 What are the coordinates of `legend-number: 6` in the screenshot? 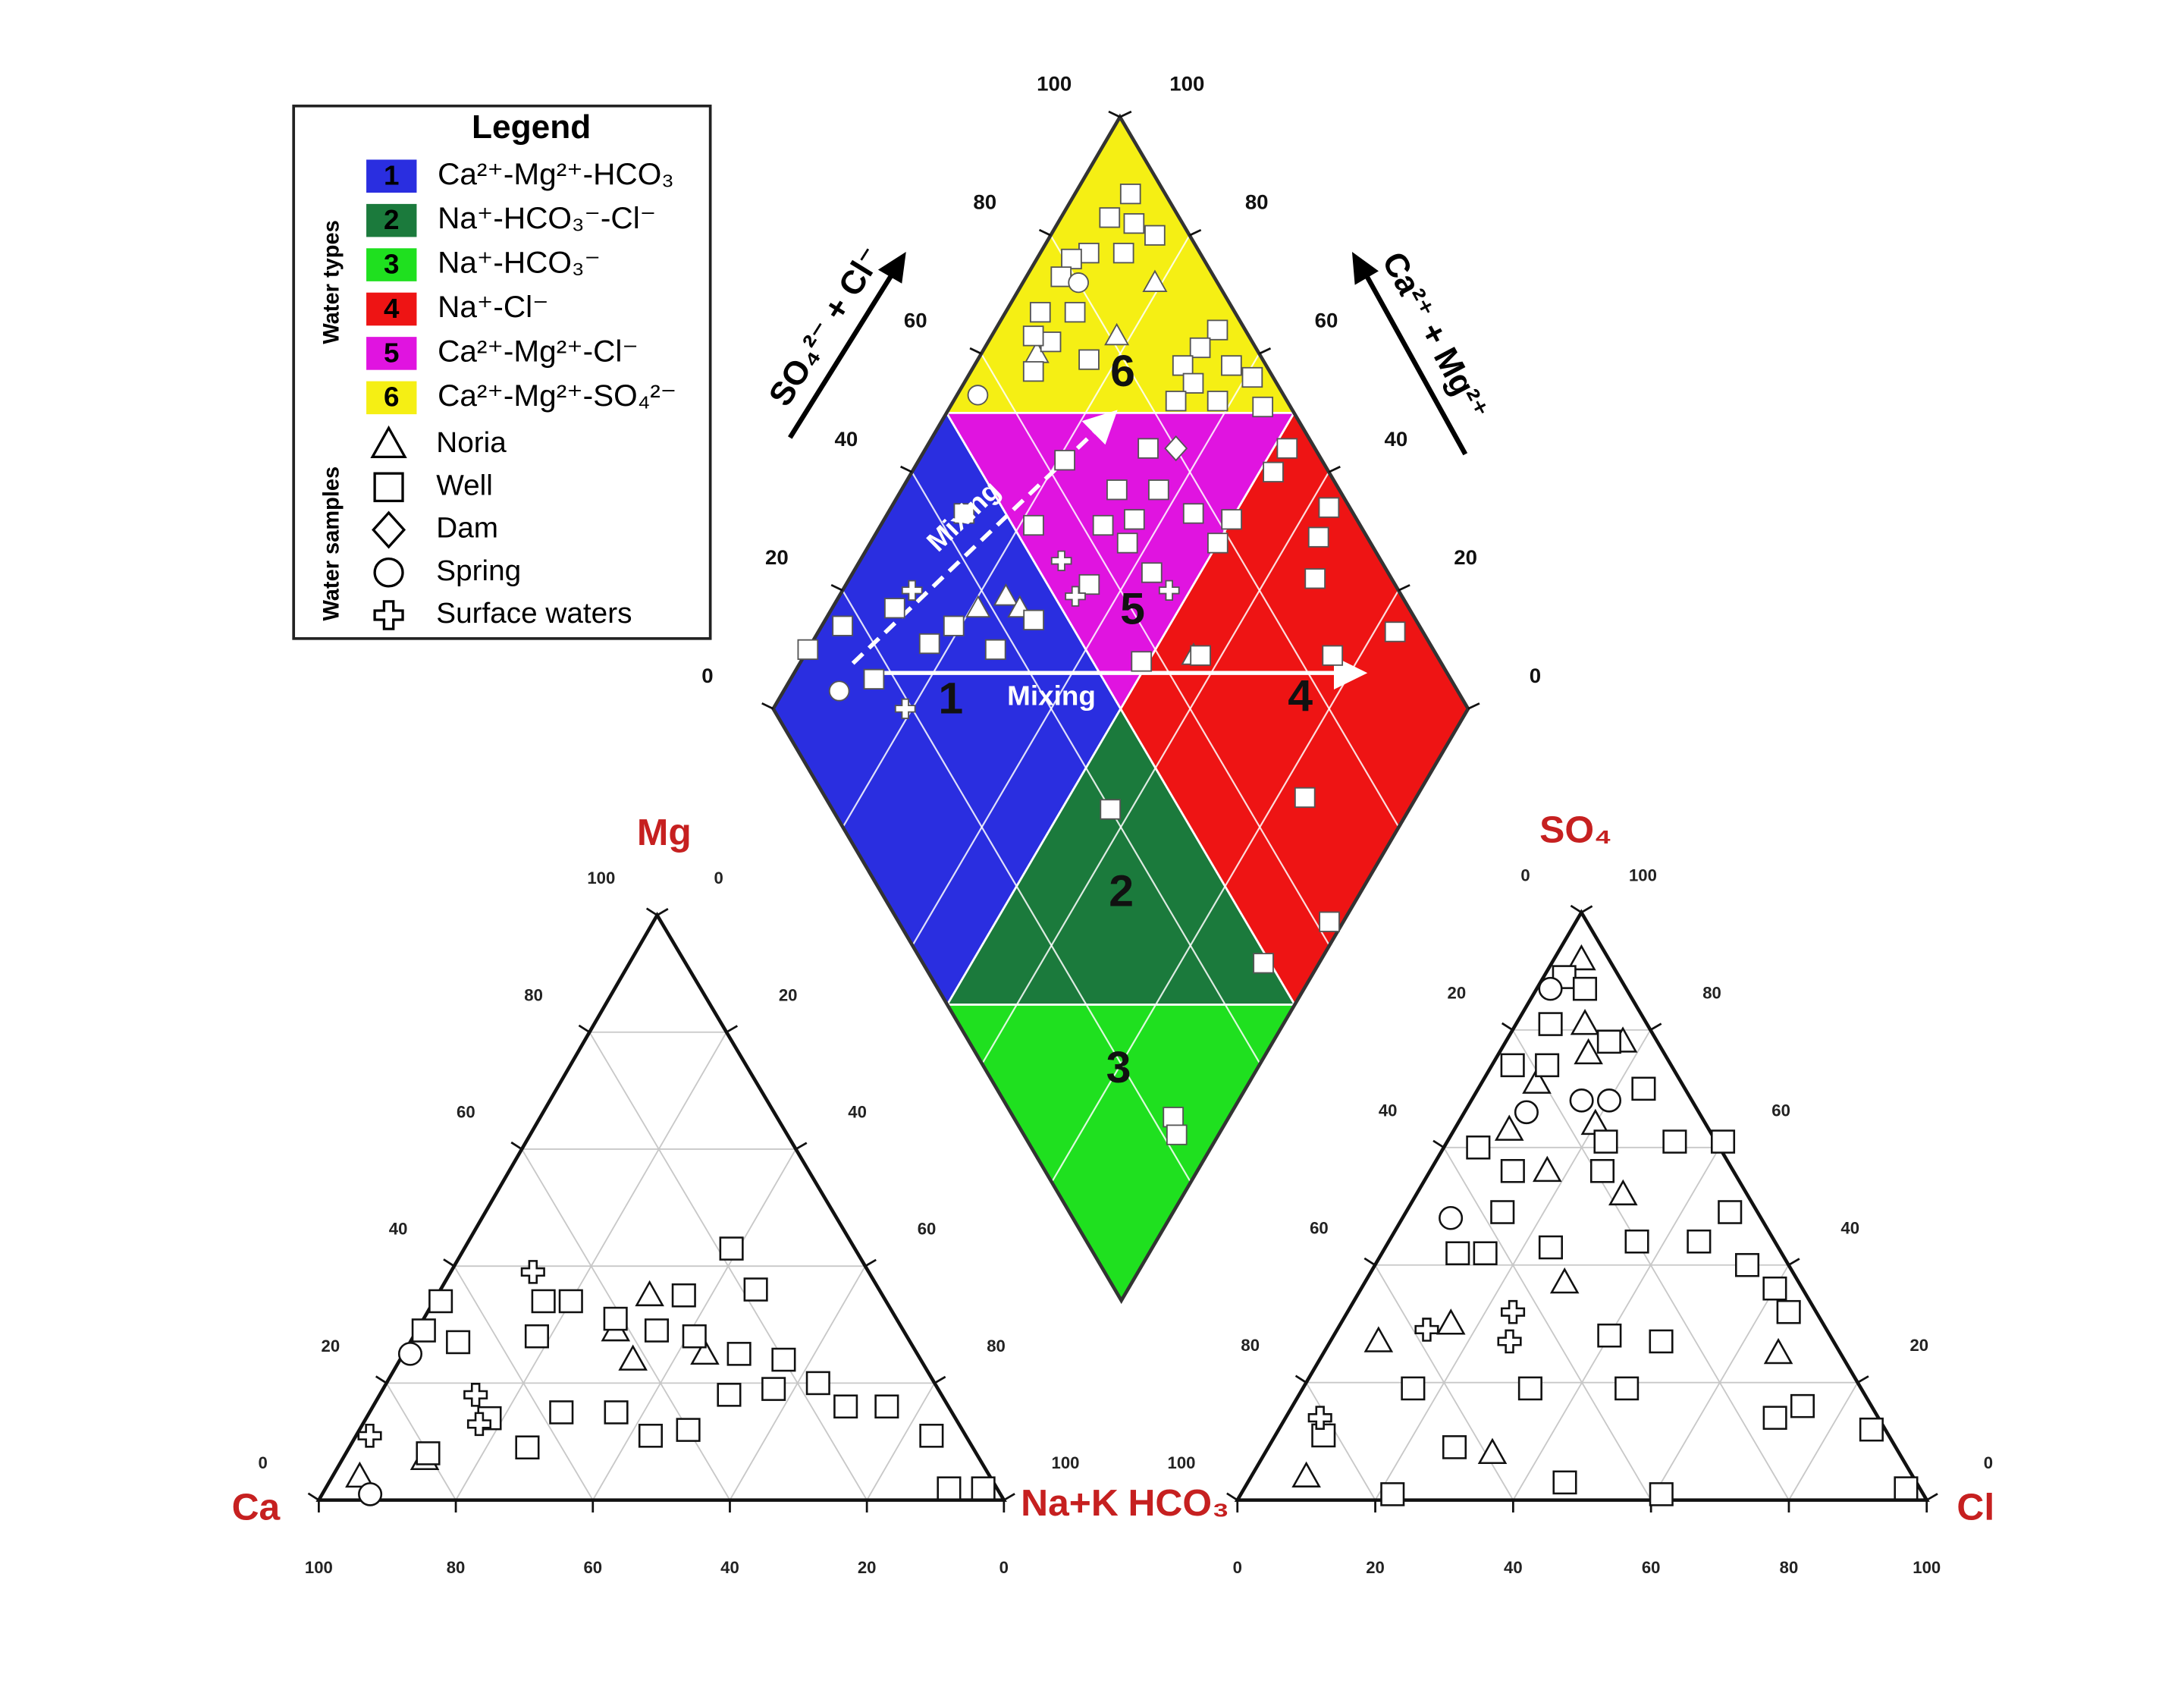 It's located at (392, 397).